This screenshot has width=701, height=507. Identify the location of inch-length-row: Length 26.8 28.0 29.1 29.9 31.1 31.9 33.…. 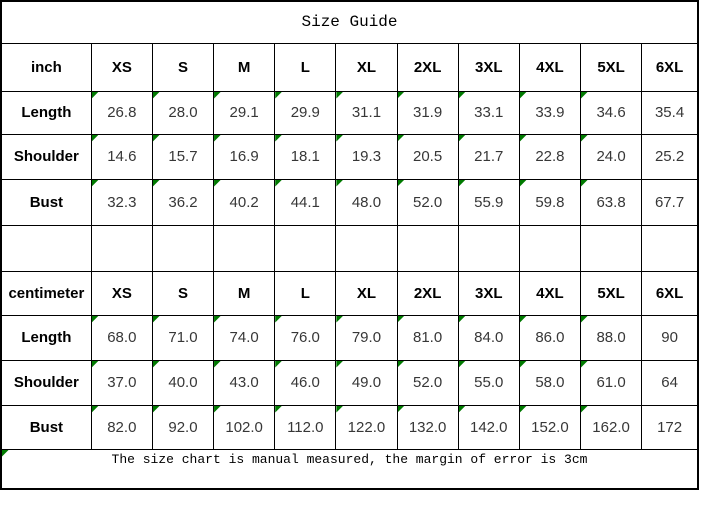
(349, 112).